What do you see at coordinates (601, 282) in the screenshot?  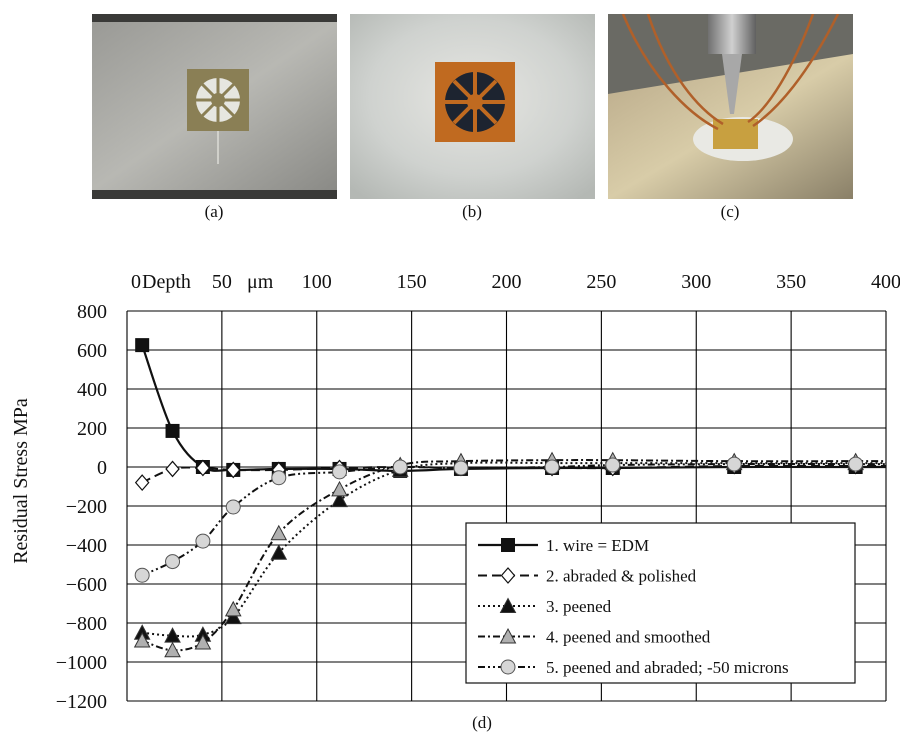 I see `x-tick-label: 250` at bounding box center [601, 282].